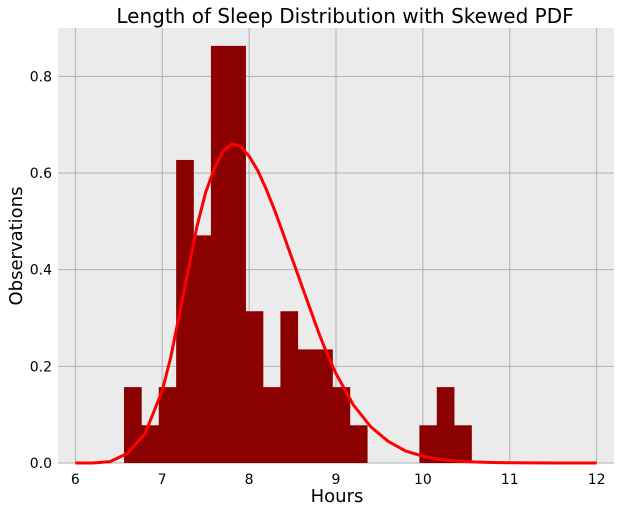 The height and width of the screenshot is (513, 627). What do you see at coordinates (597, 480) in the screenshot?
I see `x-tick-label: 12` at bounding box center [597, 480].